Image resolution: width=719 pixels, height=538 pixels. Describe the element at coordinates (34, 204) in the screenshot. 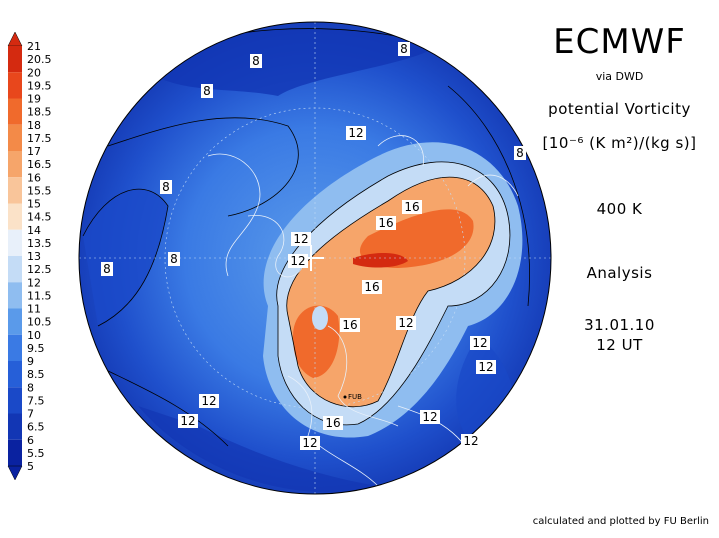

I see `scale-tick-label: 15` at that location.